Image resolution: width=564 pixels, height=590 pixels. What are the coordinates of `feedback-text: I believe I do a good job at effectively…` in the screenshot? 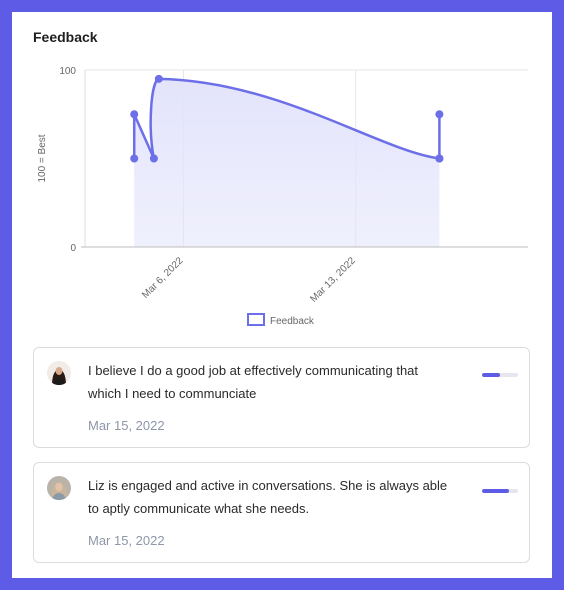 It's located at (253, 382).